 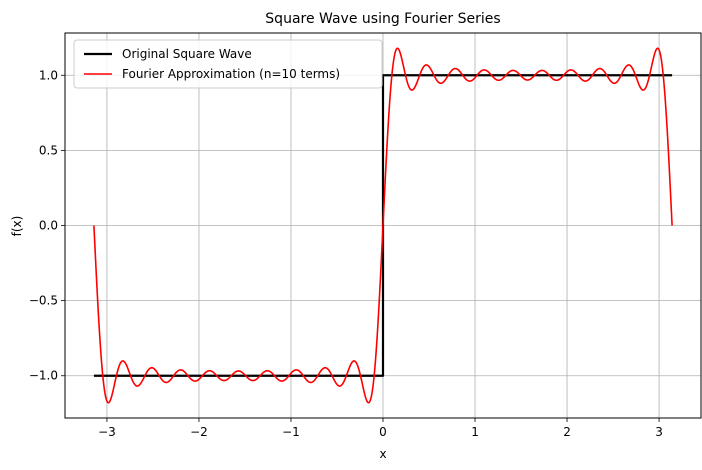 What do you see at coordinates (199, 432) in the screenshot?
I see `x-tick-label: −2` at bounding box center [199, 432].